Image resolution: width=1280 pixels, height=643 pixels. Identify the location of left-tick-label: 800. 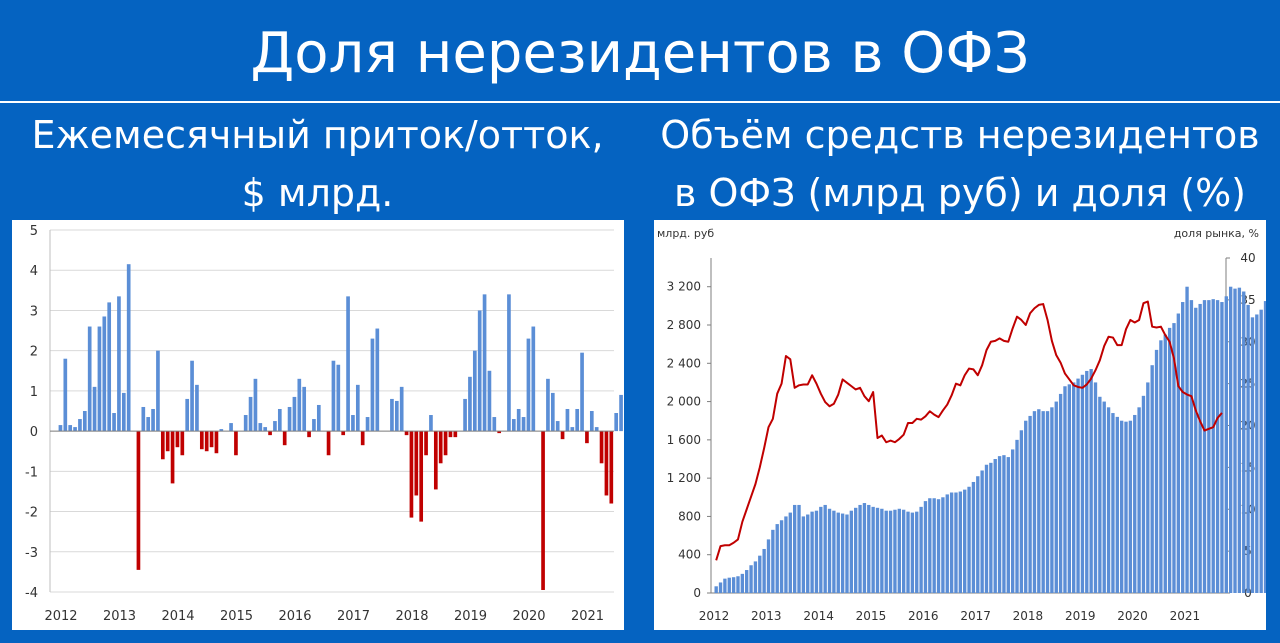
(689, 516).